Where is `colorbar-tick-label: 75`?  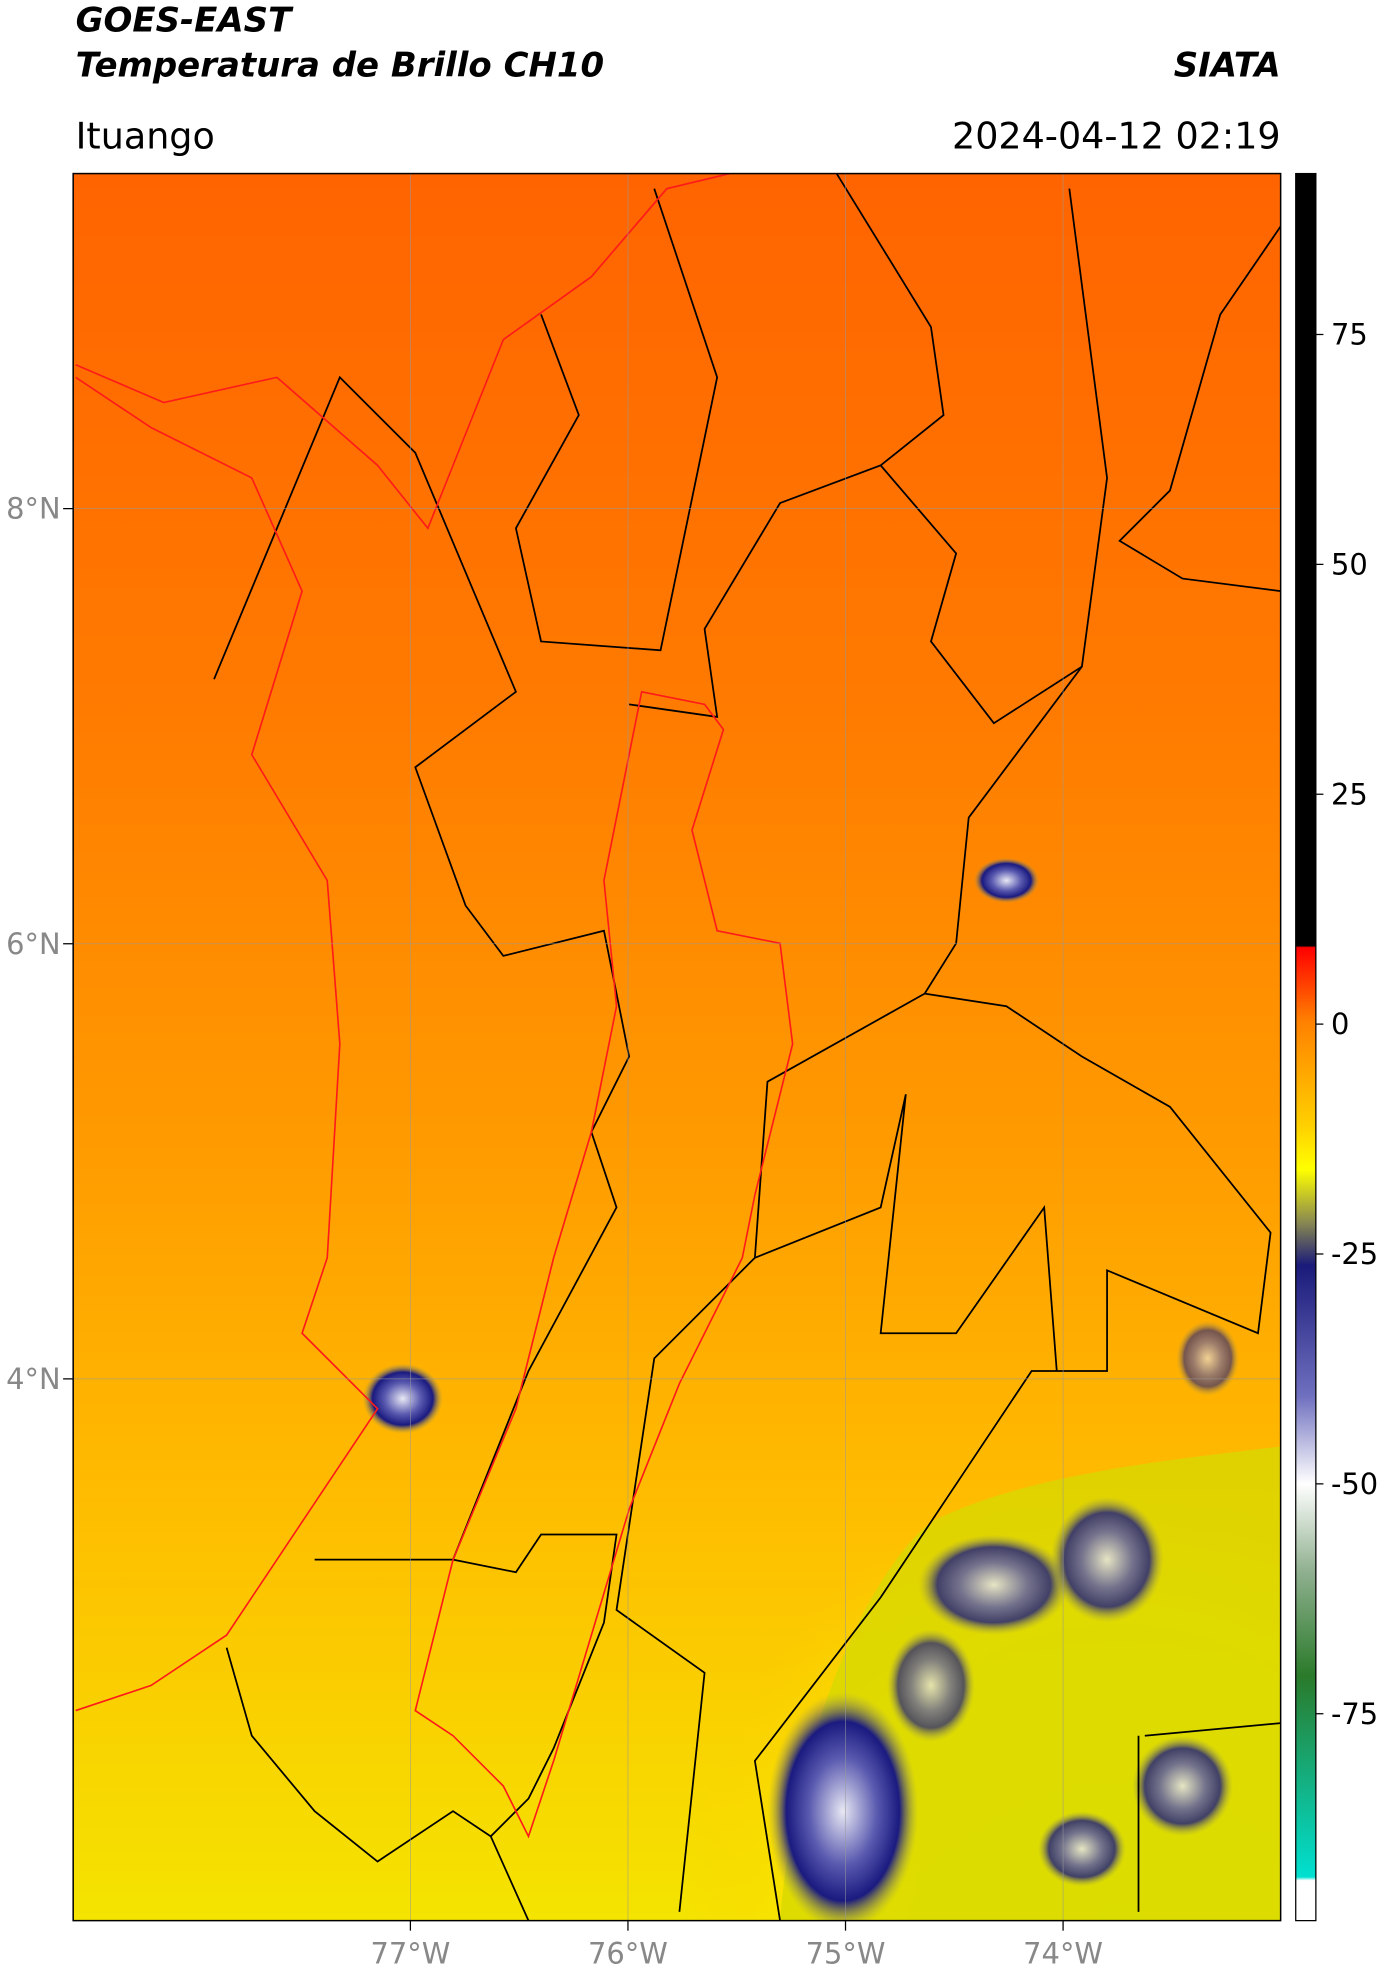 colorbar-tick-label: 75 is located at coordinates (1349, 335).